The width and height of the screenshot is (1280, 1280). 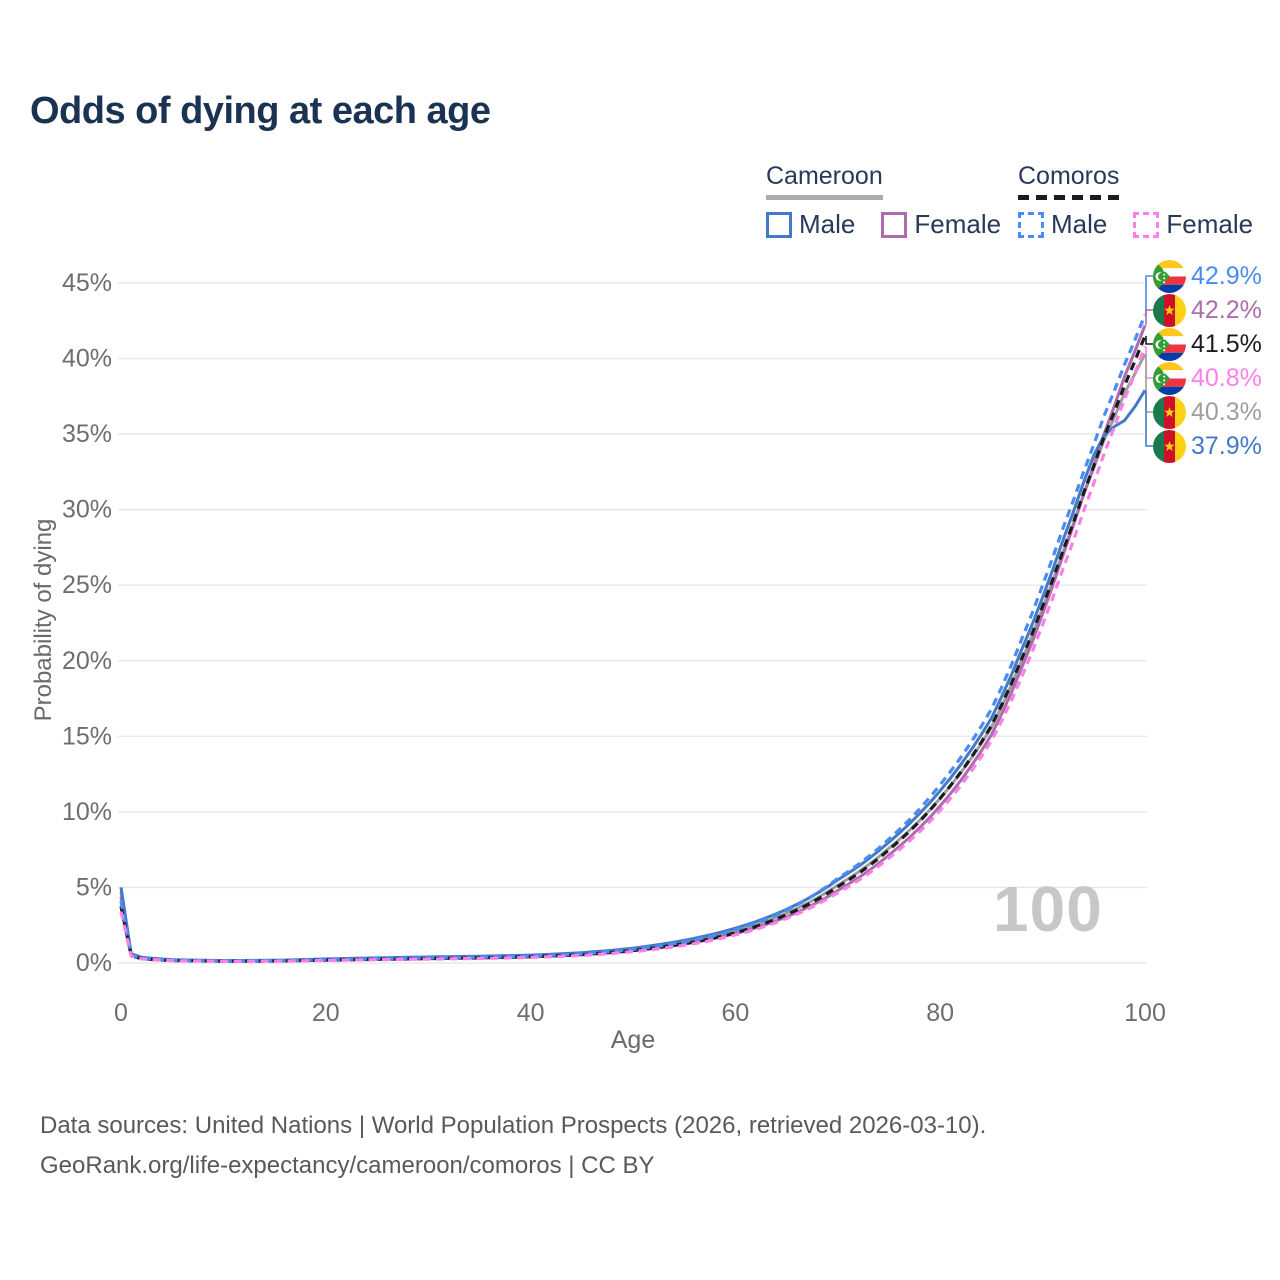 I want to click on y-tick-label: 35%, so click(x=87, y=434).